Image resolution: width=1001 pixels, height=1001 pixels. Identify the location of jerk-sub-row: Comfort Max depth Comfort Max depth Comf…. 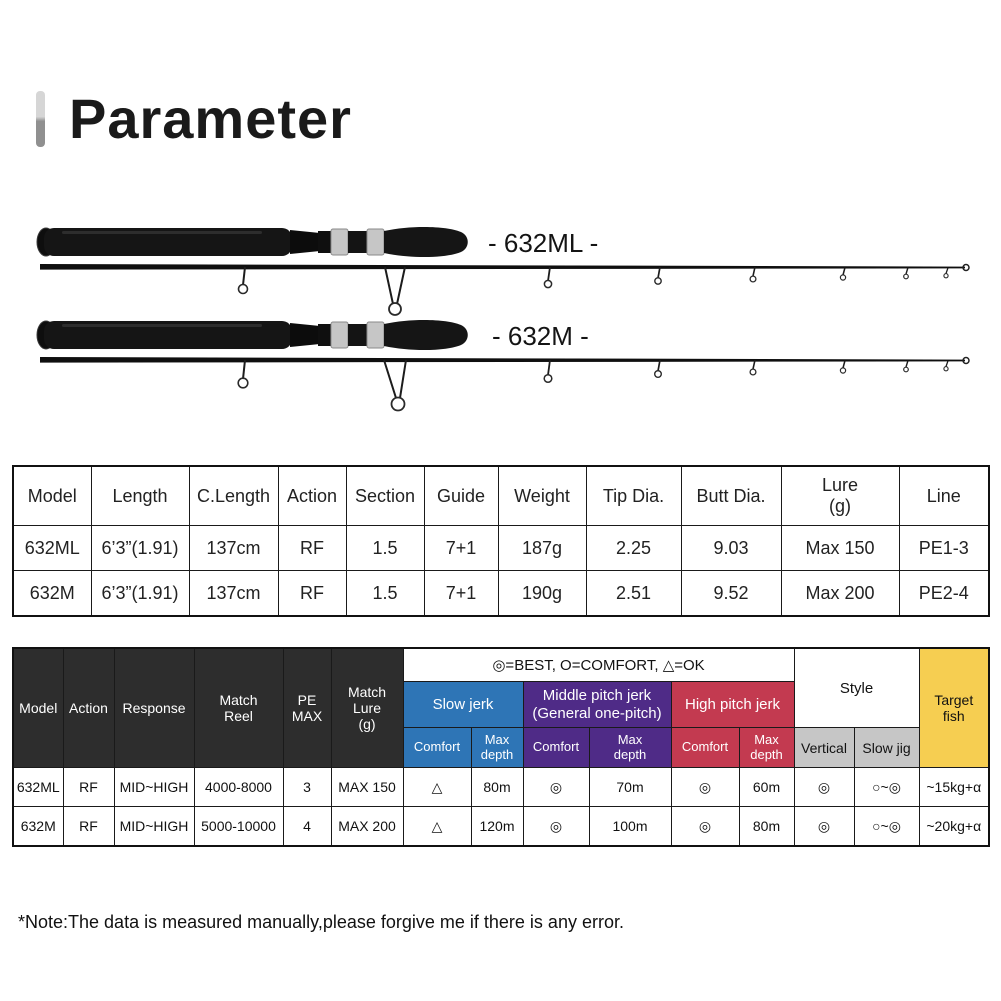
(501, 747).